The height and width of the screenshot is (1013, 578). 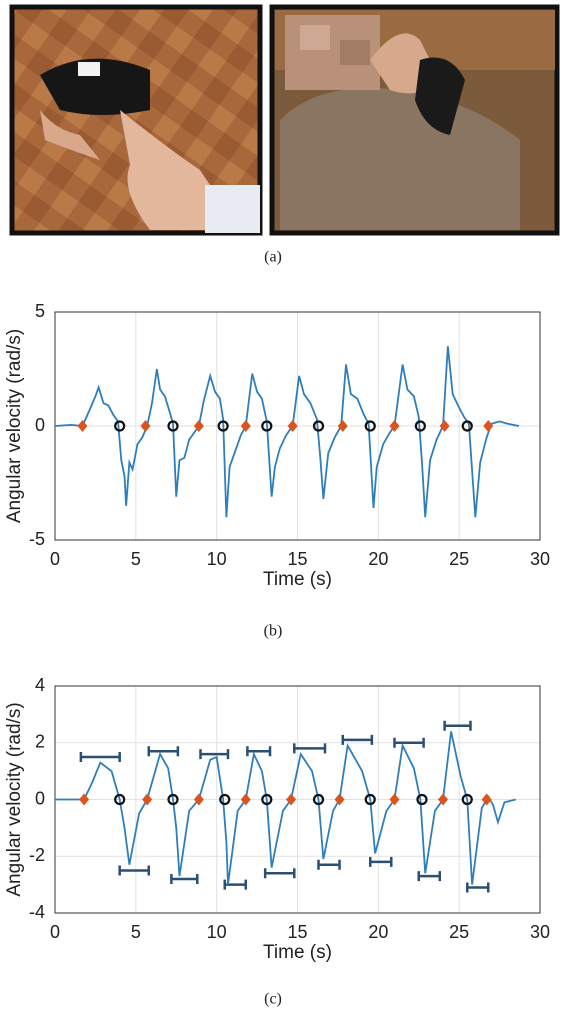 What do you see at coordinates (136, 120) in the screenshot?
I see `photo-left` at bounding box center [136, 120].